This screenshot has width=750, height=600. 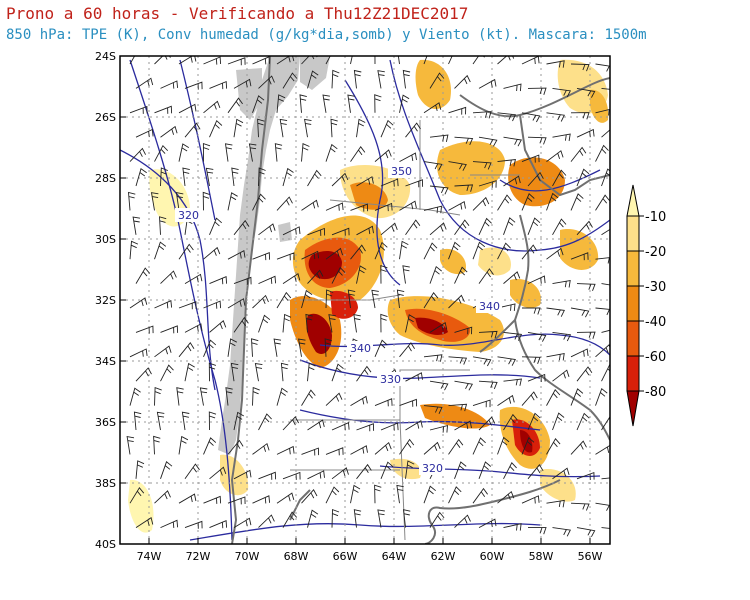 What do you see at coordinates (149, 556) in the screenshot?
I see `lon-label: 74W` at bounding box center [149, 556].